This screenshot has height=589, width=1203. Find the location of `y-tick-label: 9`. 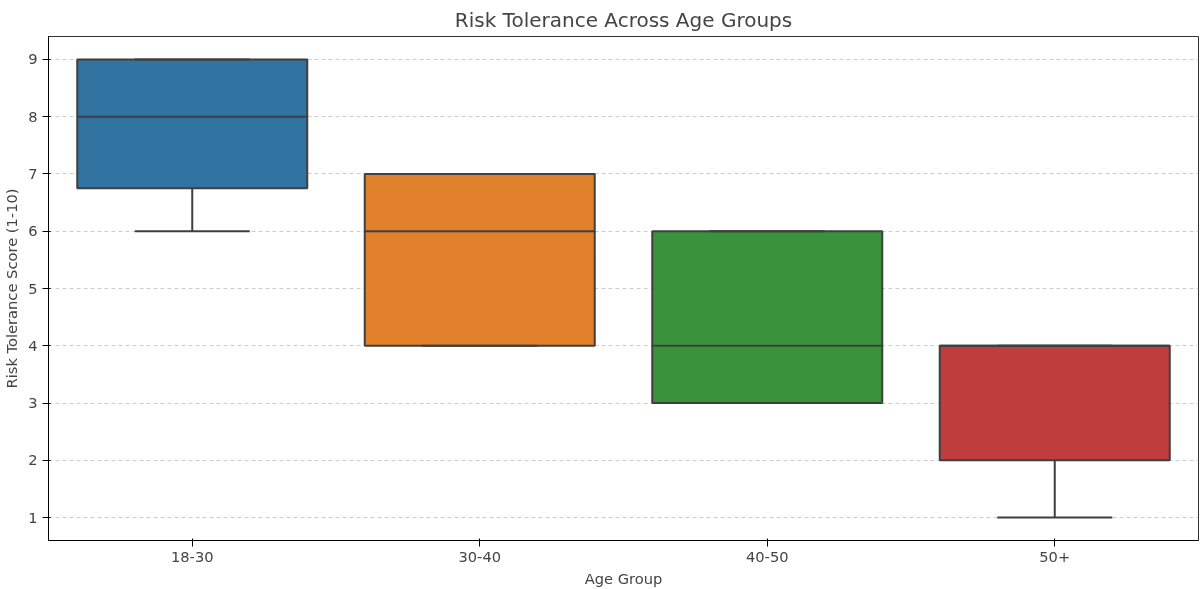

y-tick-label: 9 is located at coordinates (33, 59).